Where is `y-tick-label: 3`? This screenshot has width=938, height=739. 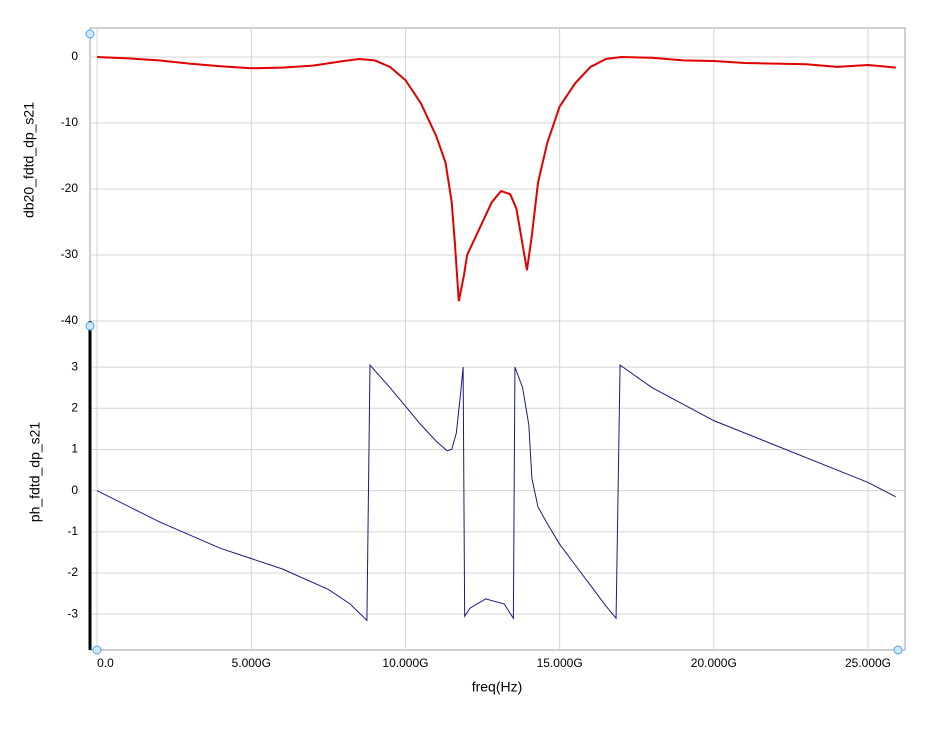
y-tick-label: 3 is located at coordinates (74, 366).